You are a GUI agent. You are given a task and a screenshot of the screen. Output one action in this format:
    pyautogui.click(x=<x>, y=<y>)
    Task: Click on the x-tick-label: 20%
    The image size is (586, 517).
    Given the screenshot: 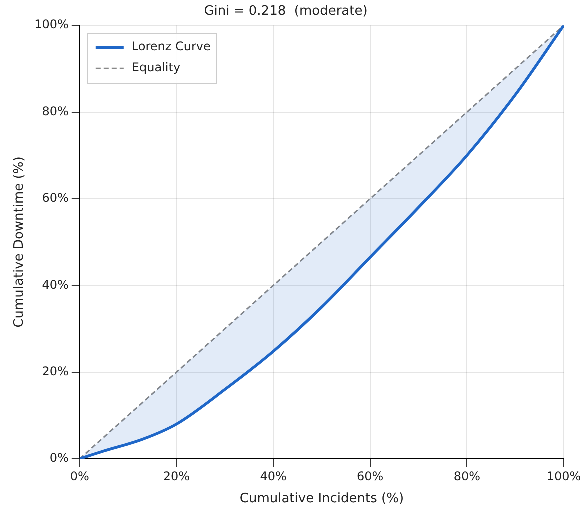 What is the action you would take?
    pyautogui.click(x=176, y=476)
    